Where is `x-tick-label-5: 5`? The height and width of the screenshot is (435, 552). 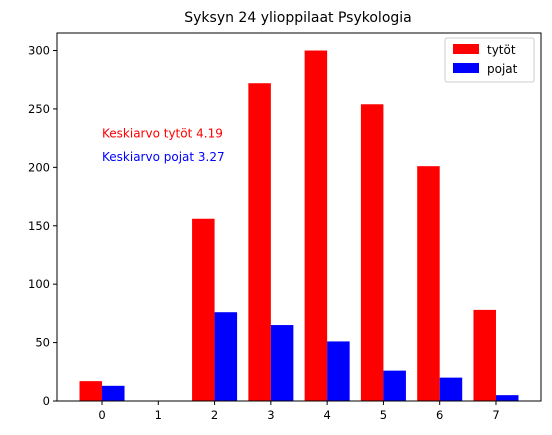
x-tick-label-5: 5 is located at coordinates (383, 415).